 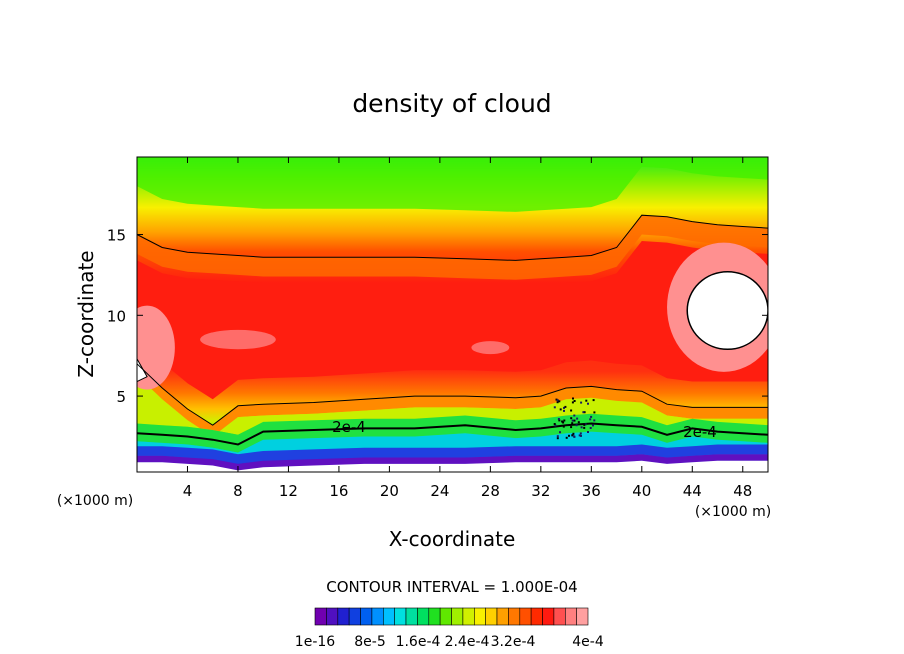 I want to click on cloud-base-band, so click(x=452, y=462).